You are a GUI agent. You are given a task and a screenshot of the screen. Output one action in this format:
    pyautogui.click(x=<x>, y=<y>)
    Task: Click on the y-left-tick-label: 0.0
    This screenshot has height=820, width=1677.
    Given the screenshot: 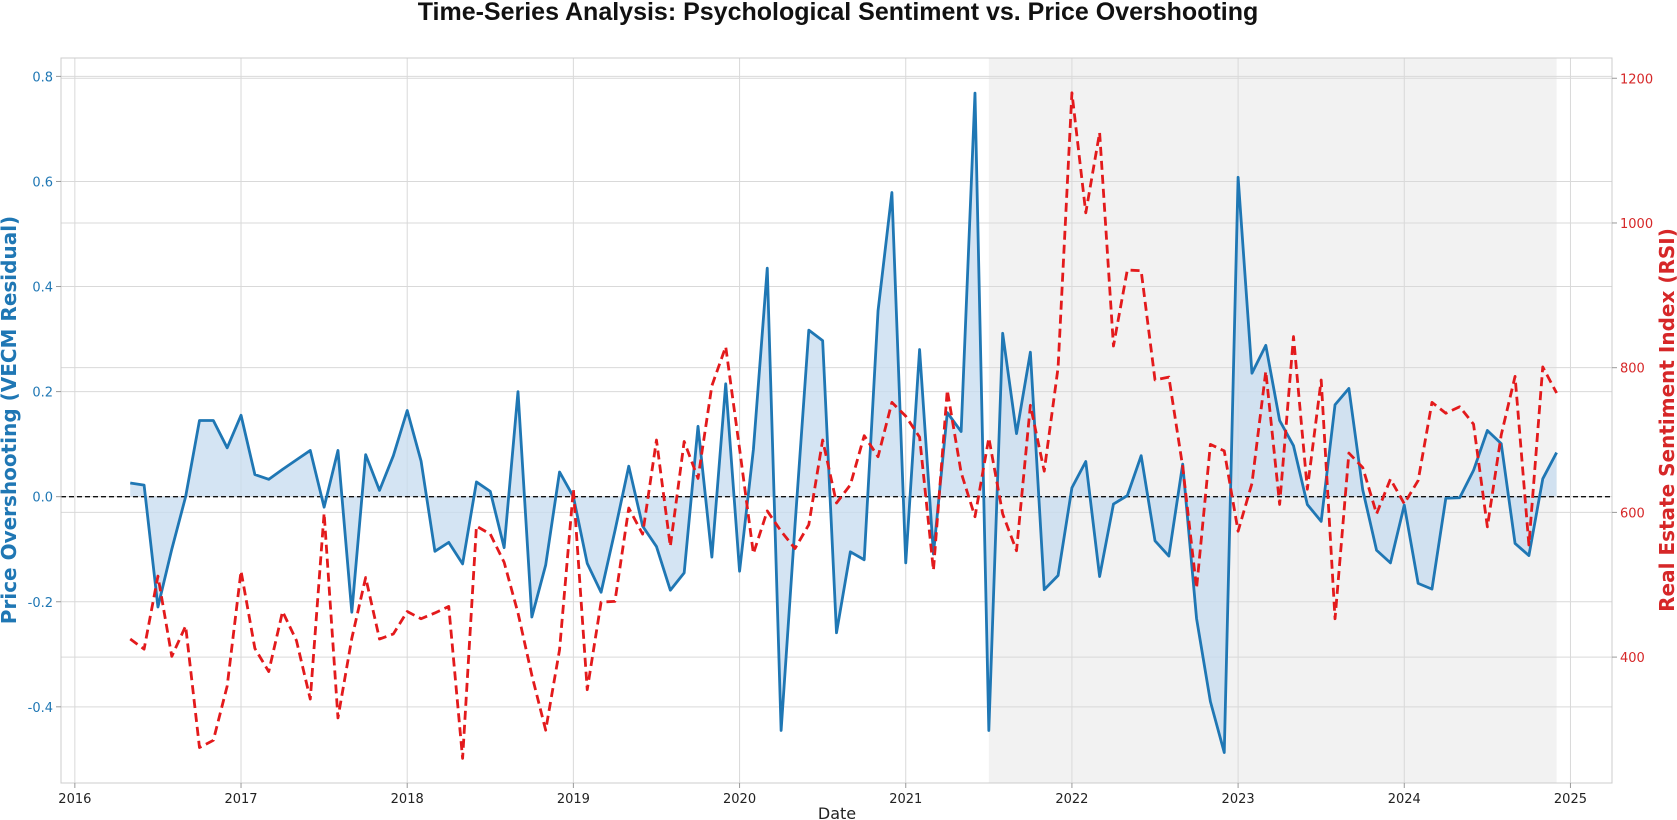 What is the action you would take?
    pyautogui.click(x=42, y=498)
    